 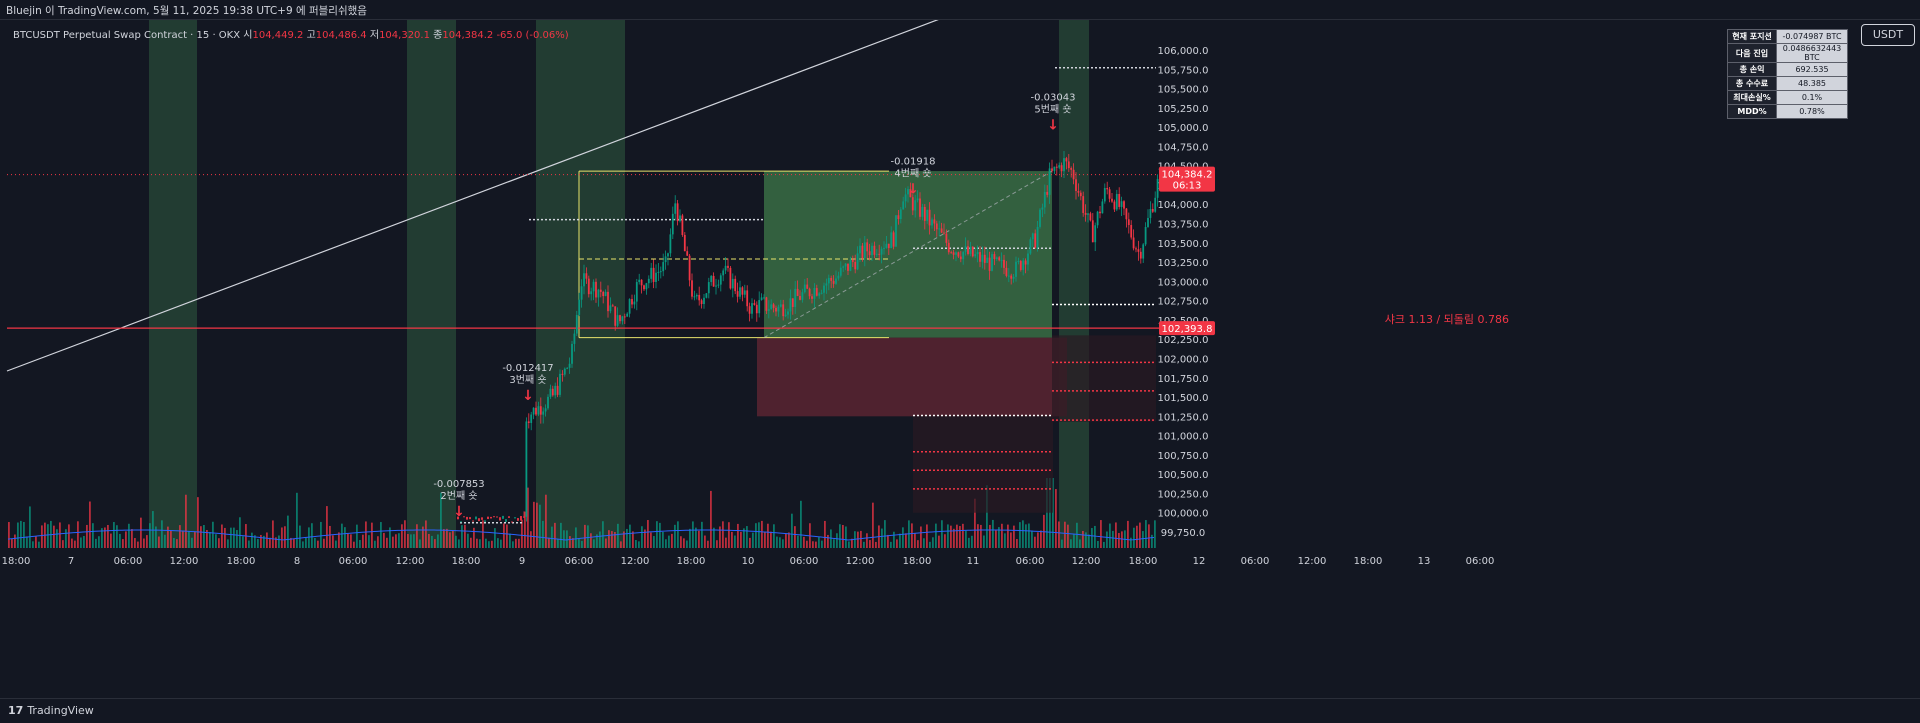 I want to click on price-tick-label: 99,750.0, so click(x=1183, y=533).